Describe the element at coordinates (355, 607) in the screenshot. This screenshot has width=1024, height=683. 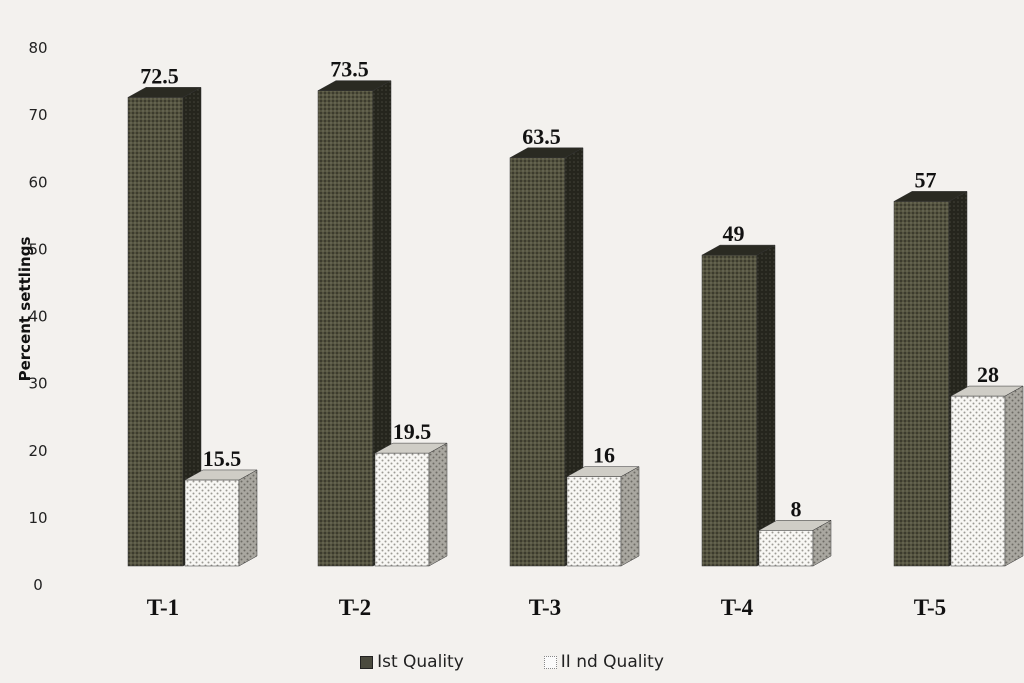
I see `category-label: T-2` at that location.